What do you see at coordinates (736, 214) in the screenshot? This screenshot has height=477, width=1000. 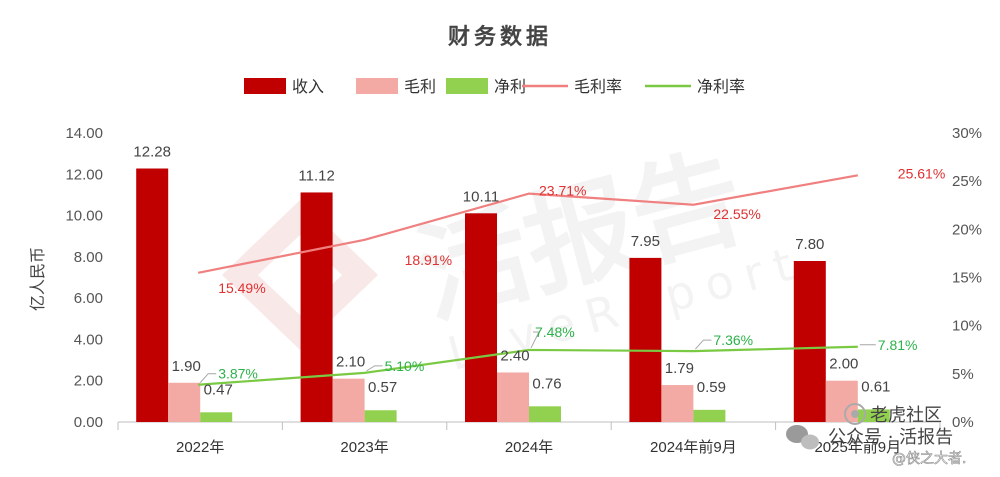 I see `data-label-毛利率: 22.55%` at bounding box center [736, 214].